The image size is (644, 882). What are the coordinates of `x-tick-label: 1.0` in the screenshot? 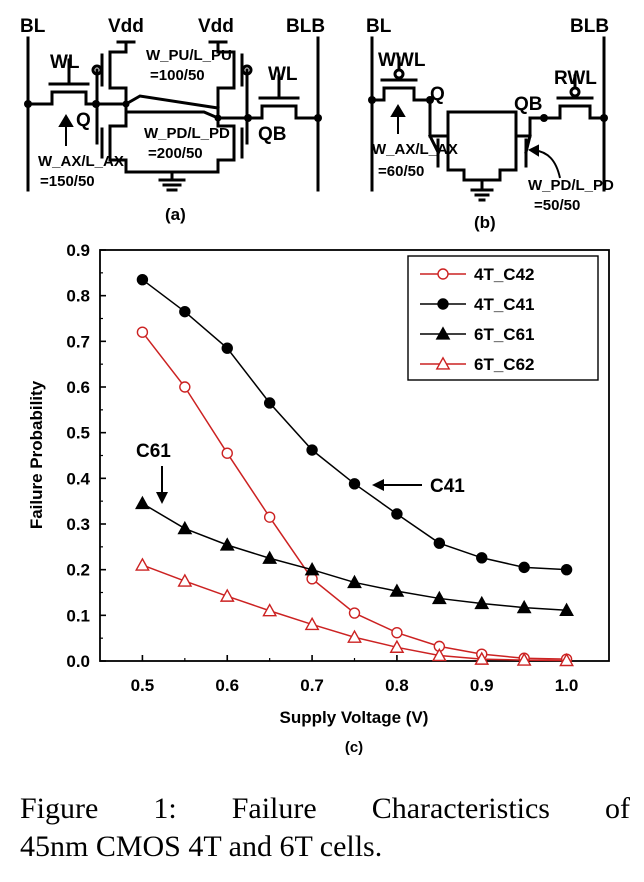 It's located at (567, 685).